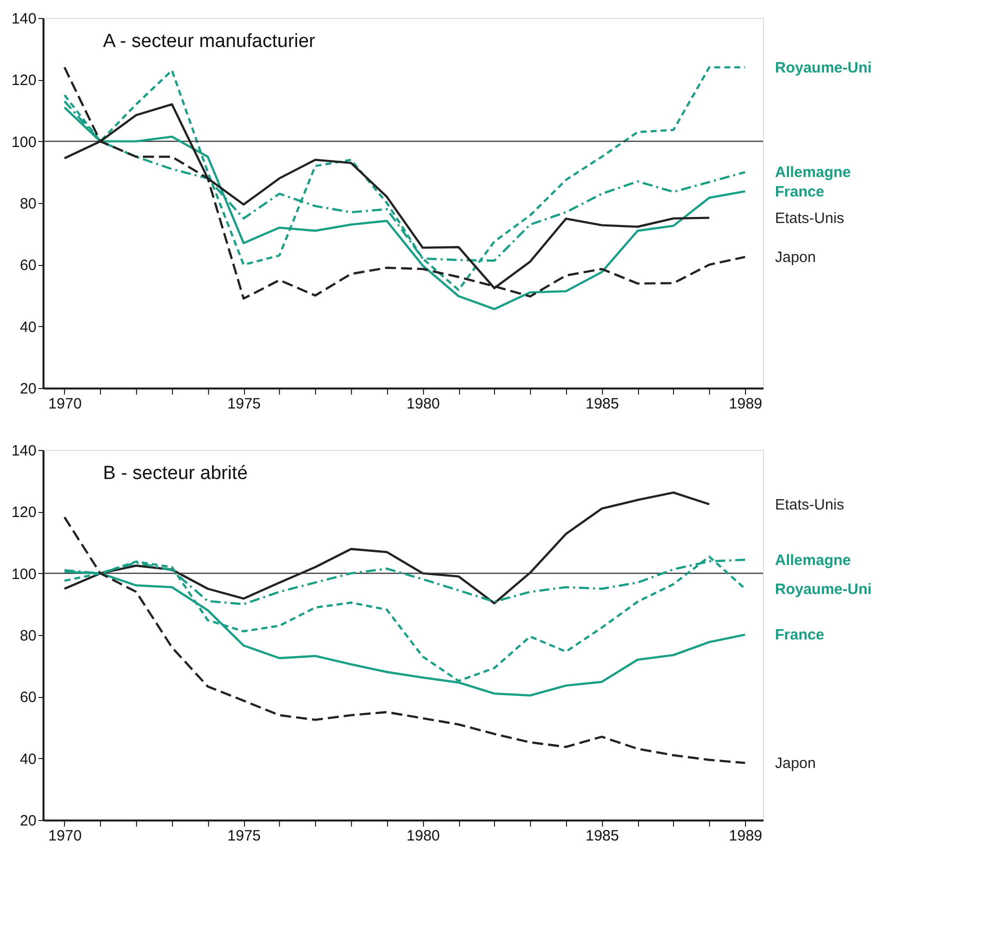 The height and width of the screenshot is (948, 982). What do you see at coordinates (175, 473) in the screenshot?
I see `text: B - secteur abrité` at bounding box center [175, 473].